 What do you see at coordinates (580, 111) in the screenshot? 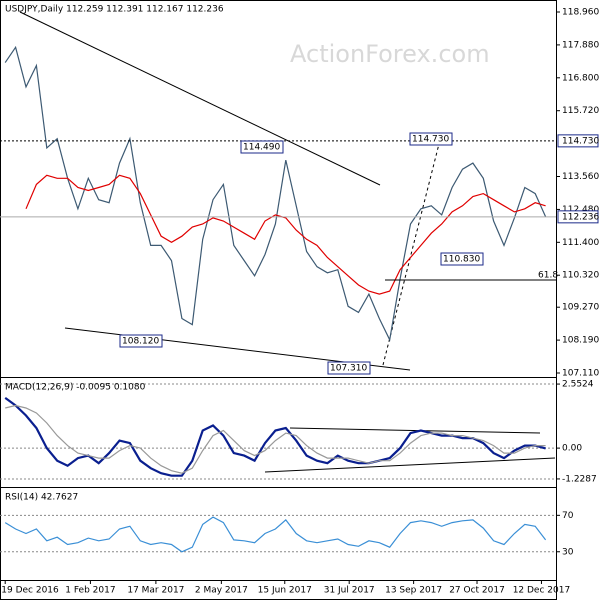
I see `y-tick-label: 115.720` at bounding box center [580, 111].